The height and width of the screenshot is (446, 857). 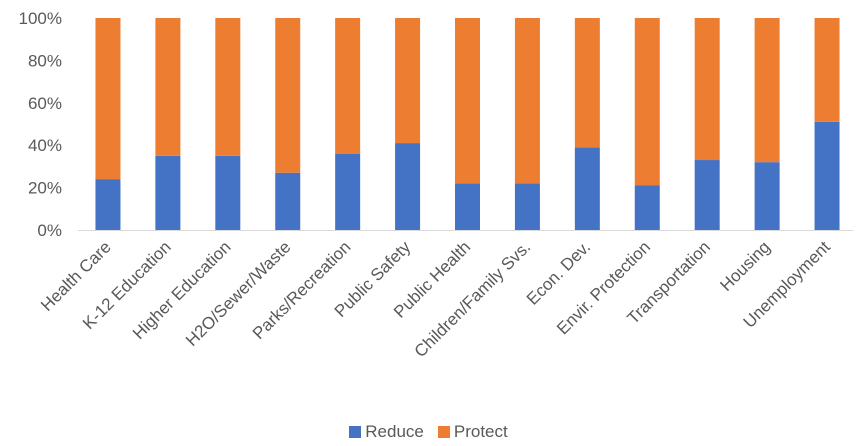 What do you see at coordinates (45, 60) in the screenshot?
I see `y-tick-label: 80%` at bounding box center [45, 60].